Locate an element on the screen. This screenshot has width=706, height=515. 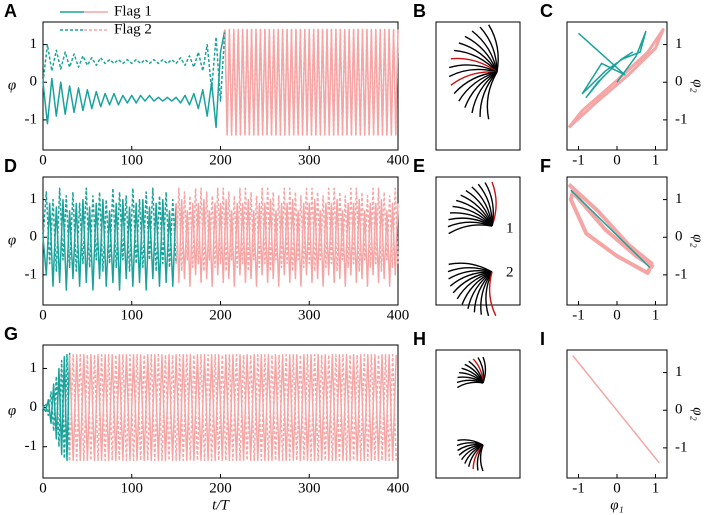
legend-label: Flag 1 is located at coordinates (133, 11).